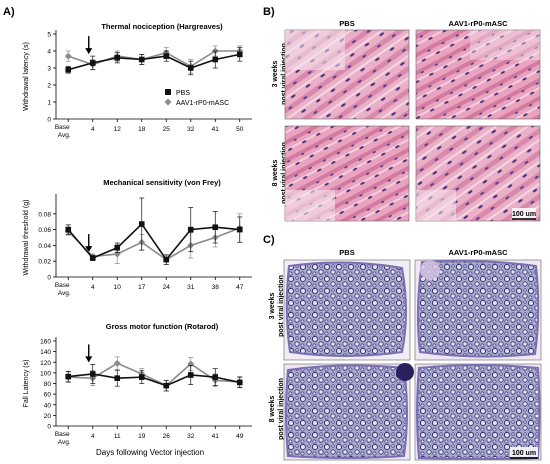 The image size is (550, 464). I want to click on x-tick-label: 26, so click(167, 436).